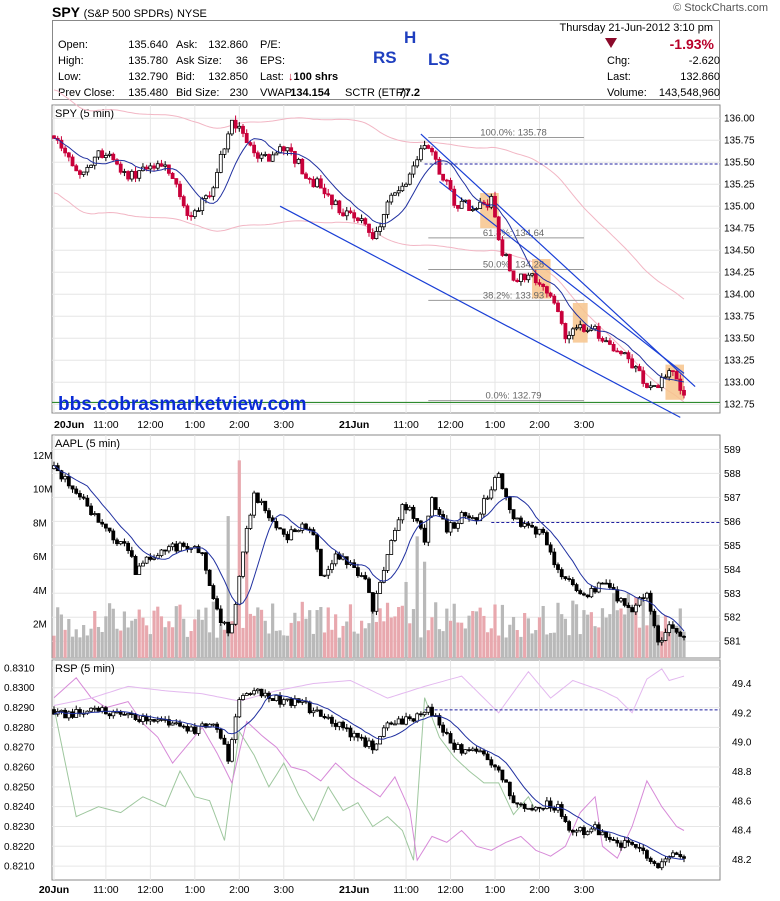  I want to click on pattern-label-ls: LS, so click(439, 59).